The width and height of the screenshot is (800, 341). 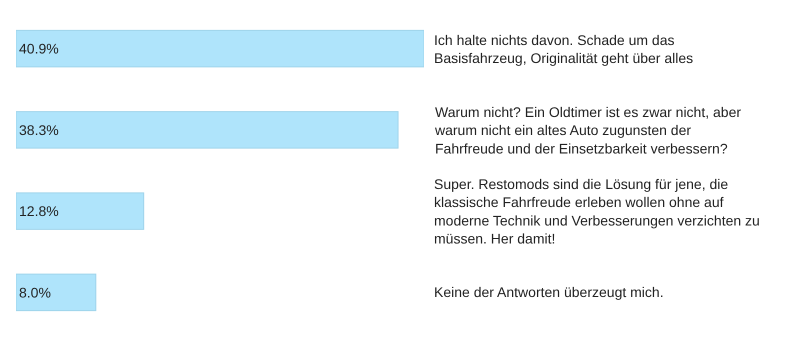 What do you see at coordinates (564, 49) in the screenshot?
I see `y-tick-label: Ich halte nichts davon. Schade um das Basisfahrzeug, Originalität geht über alles` at bounding box center [564, 49].